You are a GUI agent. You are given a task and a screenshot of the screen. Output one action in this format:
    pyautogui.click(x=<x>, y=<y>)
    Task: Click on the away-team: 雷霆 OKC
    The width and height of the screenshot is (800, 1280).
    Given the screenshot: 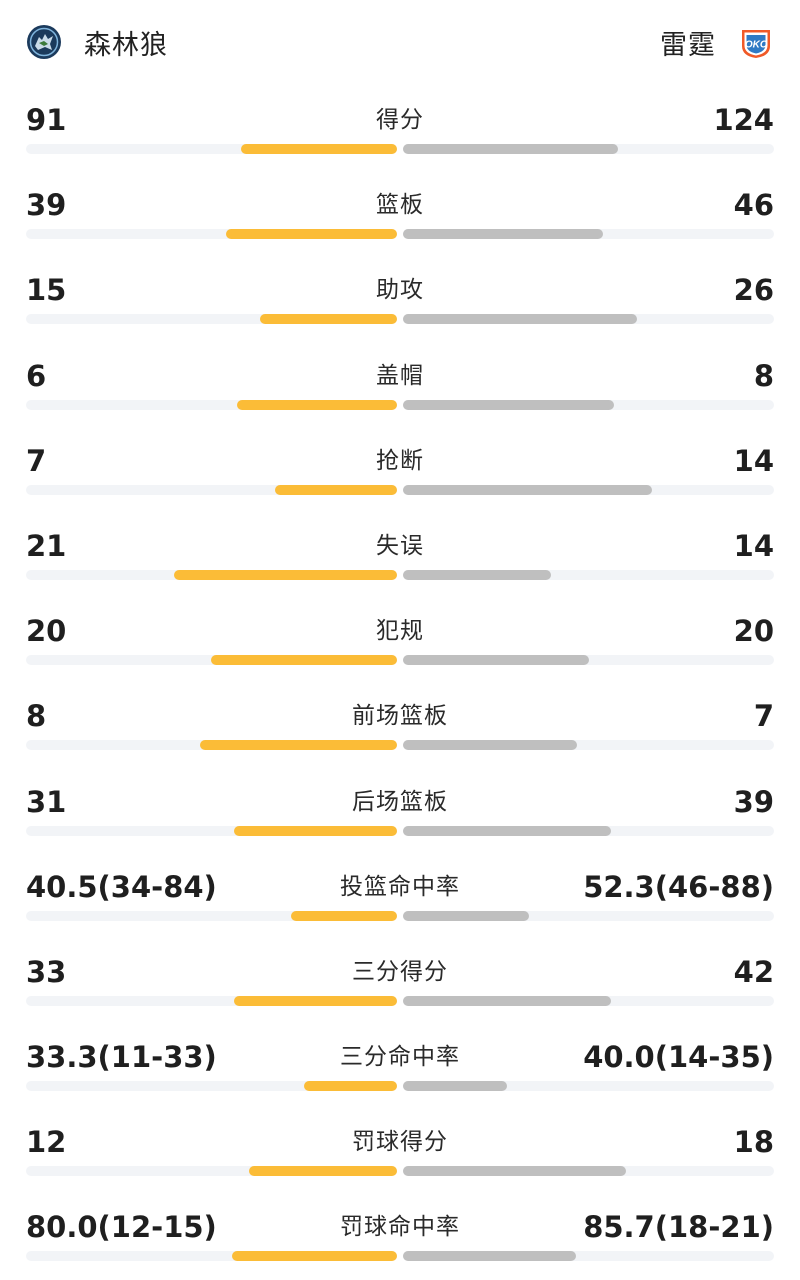 What is the action you would take?
    pyautogui.click(x=717, y=42)
    